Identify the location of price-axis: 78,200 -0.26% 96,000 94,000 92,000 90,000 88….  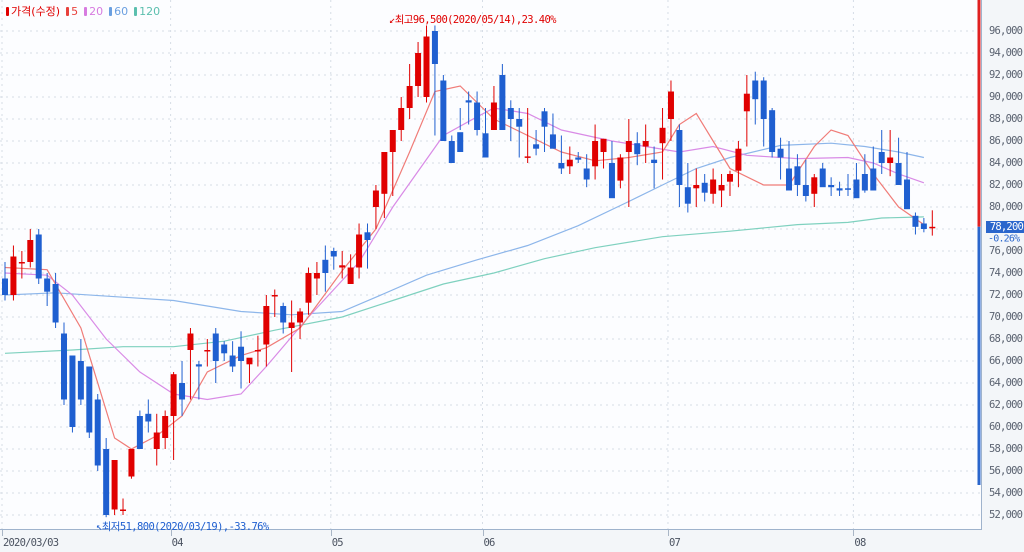
(1003, 264).